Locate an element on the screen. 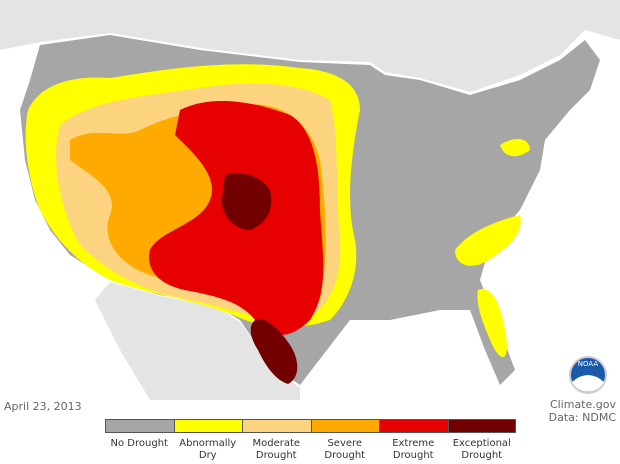 This screenshot has height=464, width=620. legend-label: Moderate Drought is located at coordinates (276, 449).